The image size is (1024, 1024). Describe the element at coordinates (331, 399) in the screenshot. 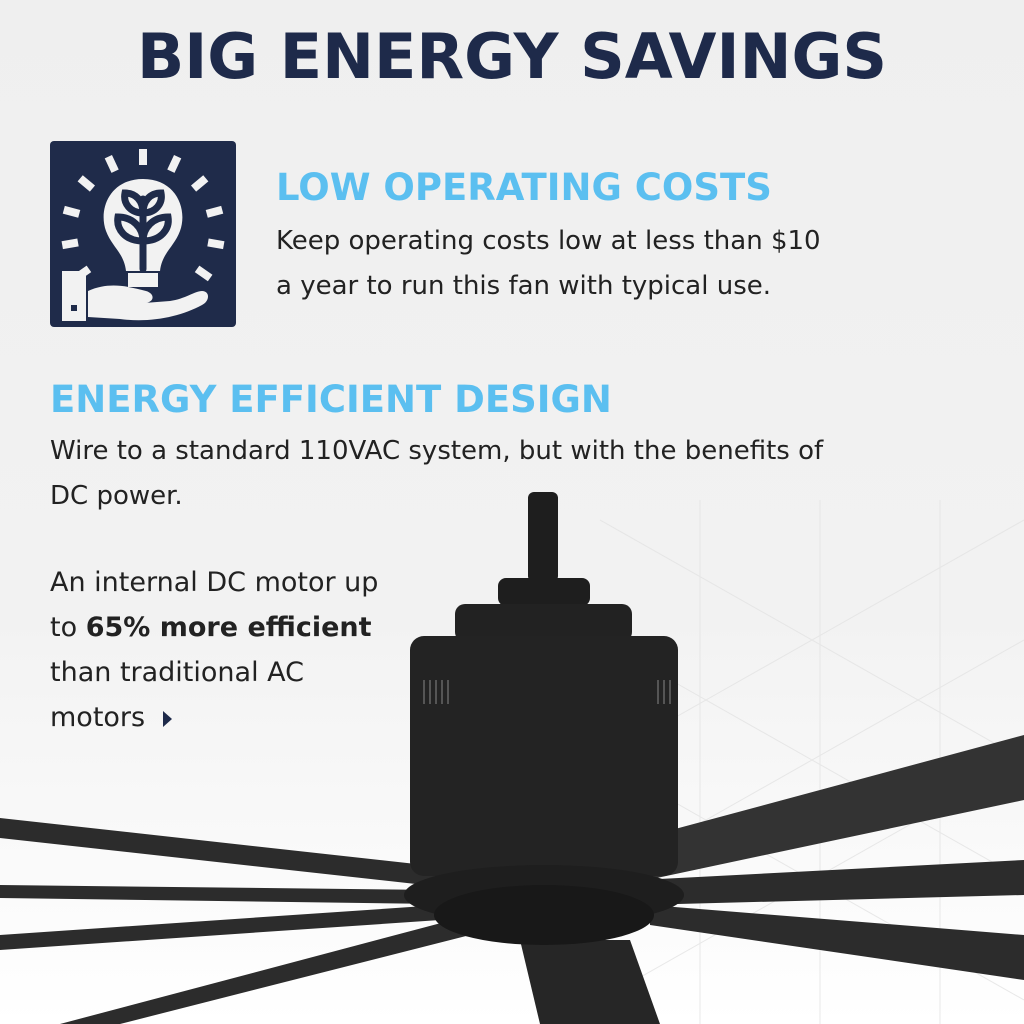

I see `energy-efficient-design-heading: ENERGY EFFICIENT DESIGN` at that location.